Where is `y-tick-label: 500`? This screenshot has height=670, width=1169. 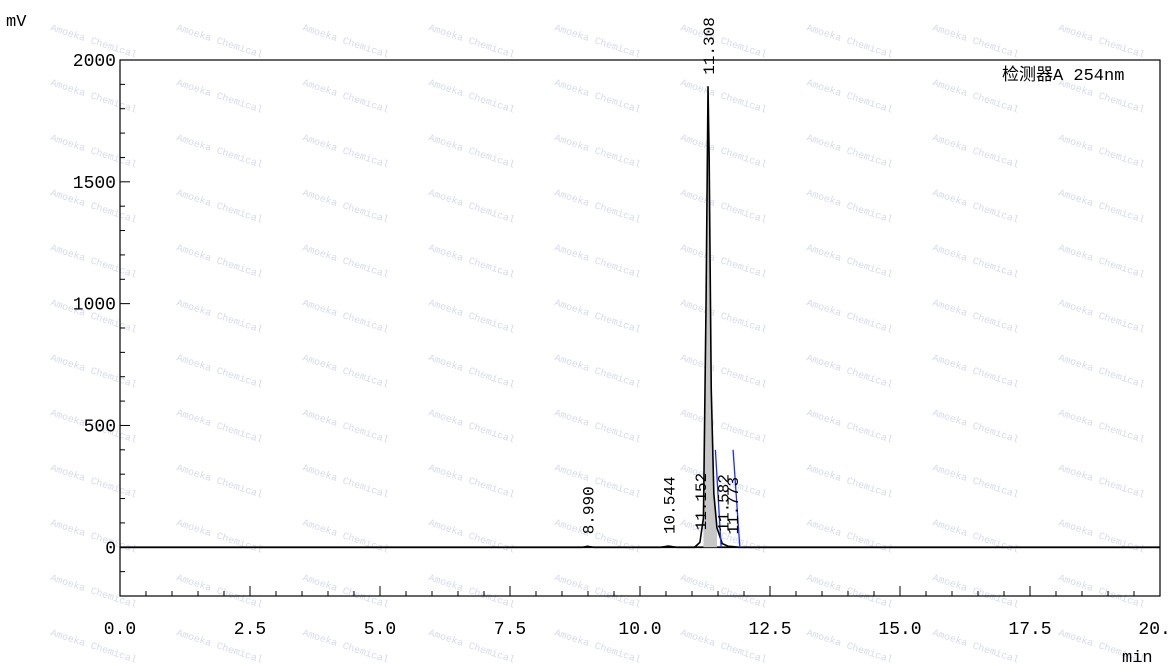 y-tick-label: 500 is located at coordinates (100, 427).